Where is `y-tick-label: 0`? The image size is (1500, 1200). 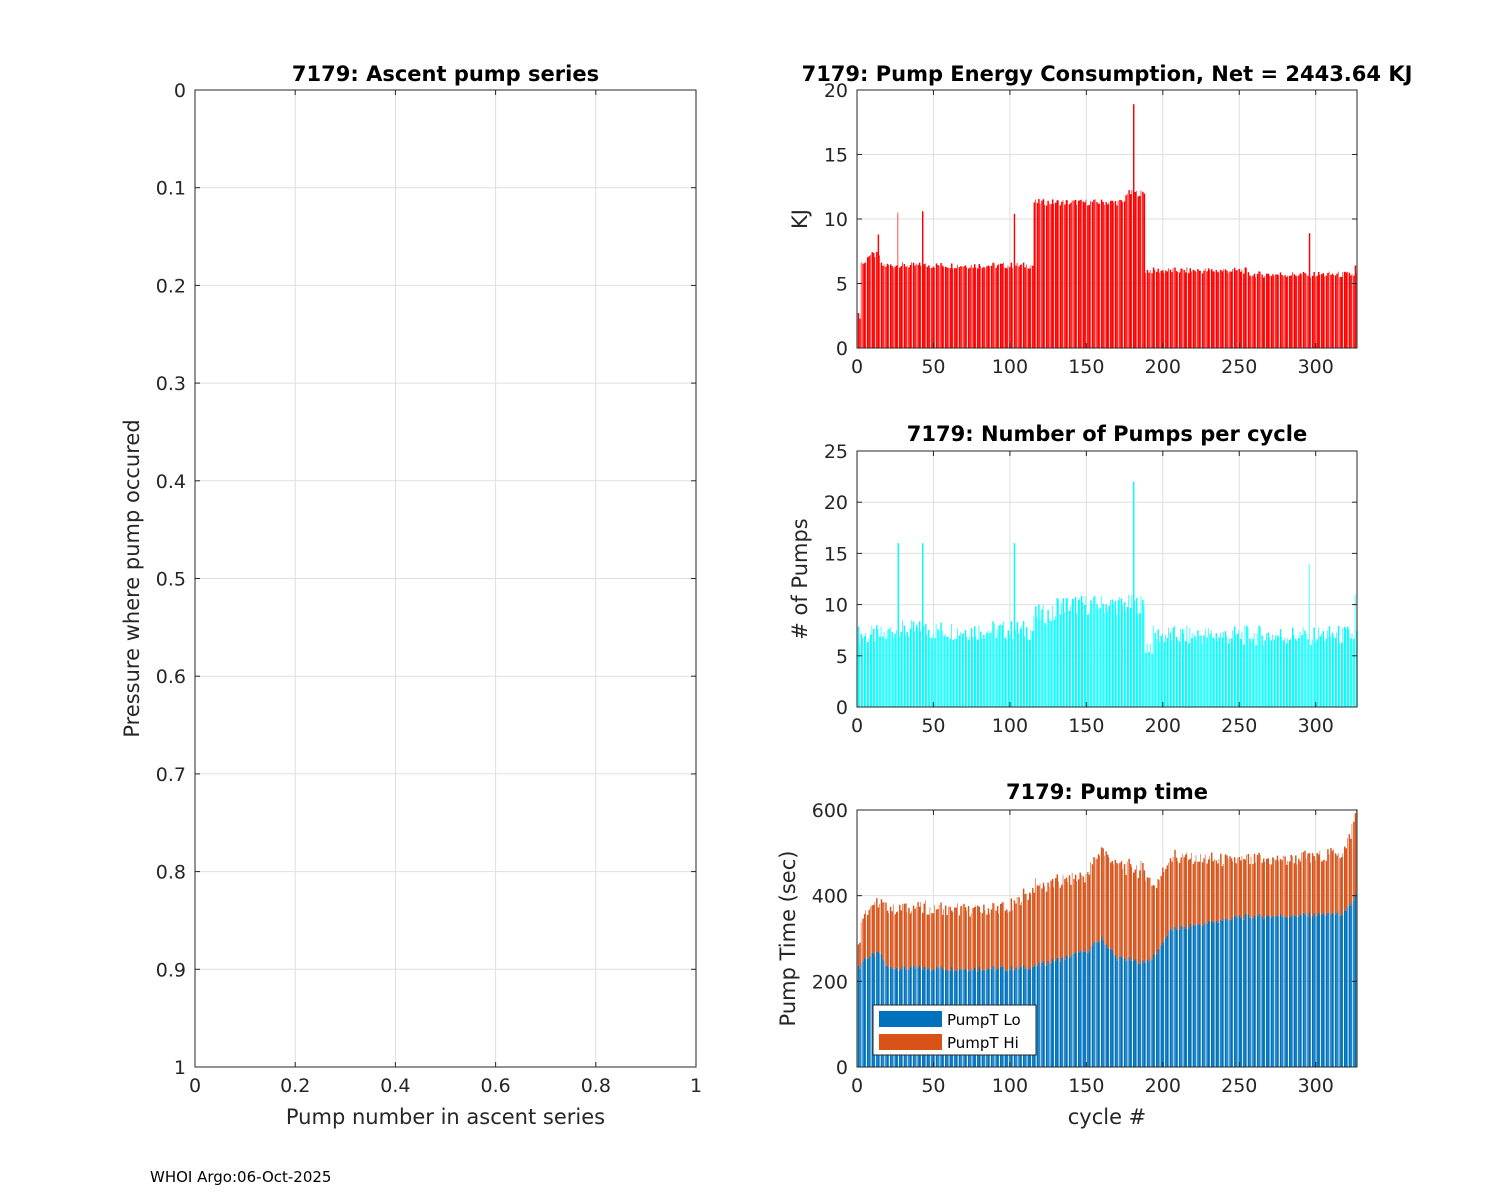 y-tick-label: 0 is located at coordinates (180, 91).